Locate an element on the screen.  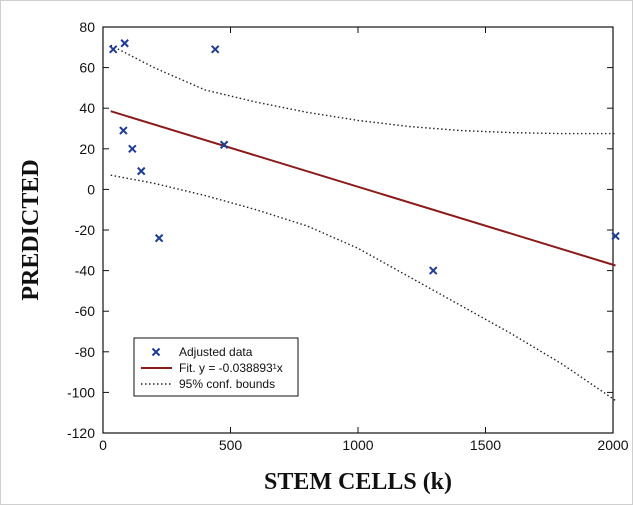
legend-item: Adjusted data is located at coordinates (202, 352).